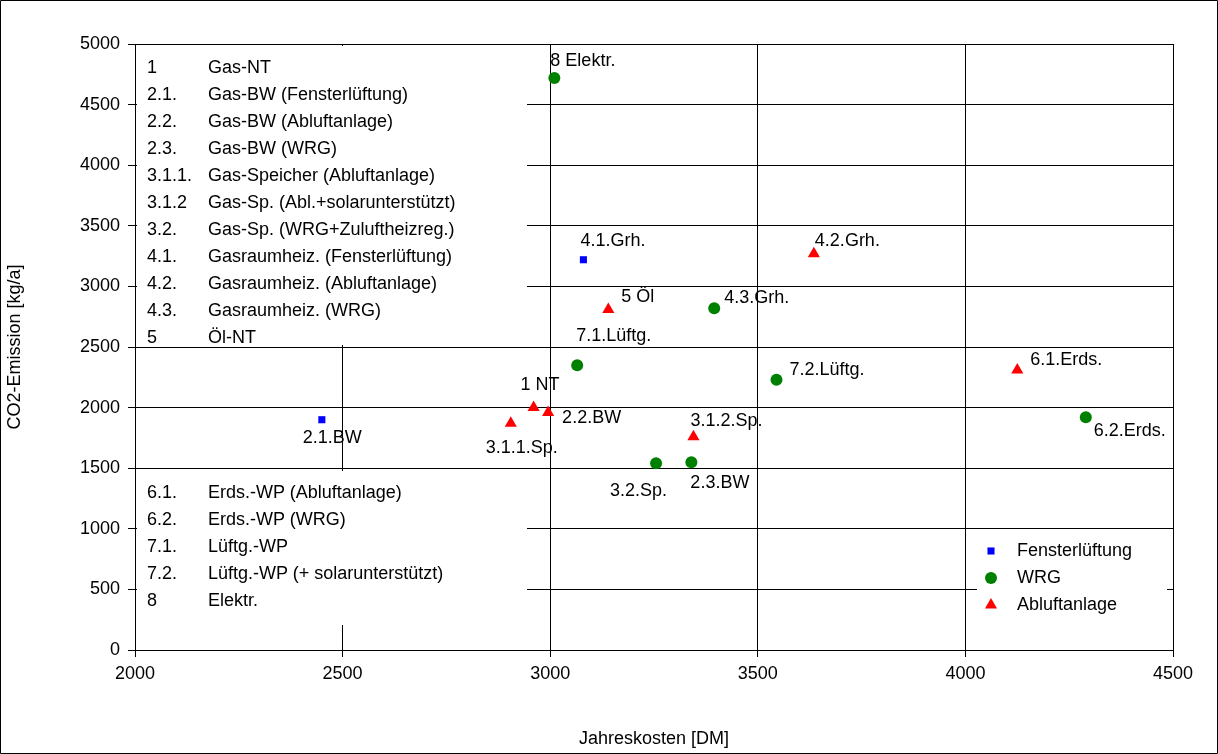 This screenshot has width=1218, height=754. What do you see at coordinates (1075, 549) in the screenshot?
I see `legend-label: Fensterlüftung` at bounding box center [1075, 549].